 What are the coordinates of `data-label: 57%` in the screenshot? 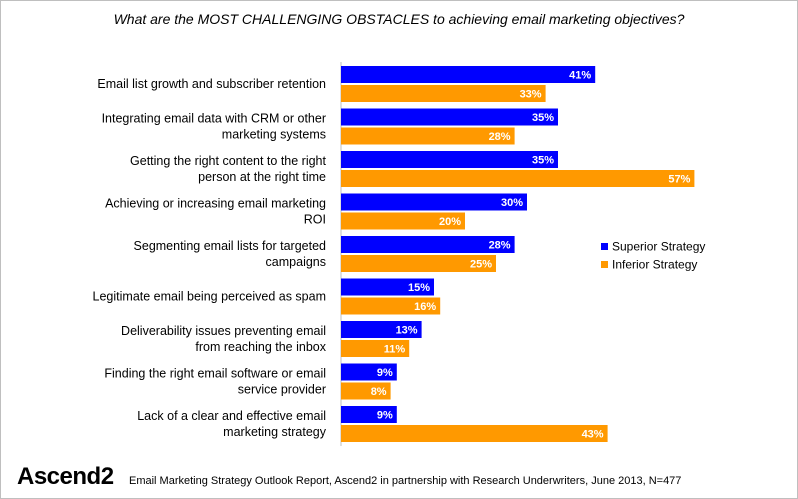 It's located at (679, 180).